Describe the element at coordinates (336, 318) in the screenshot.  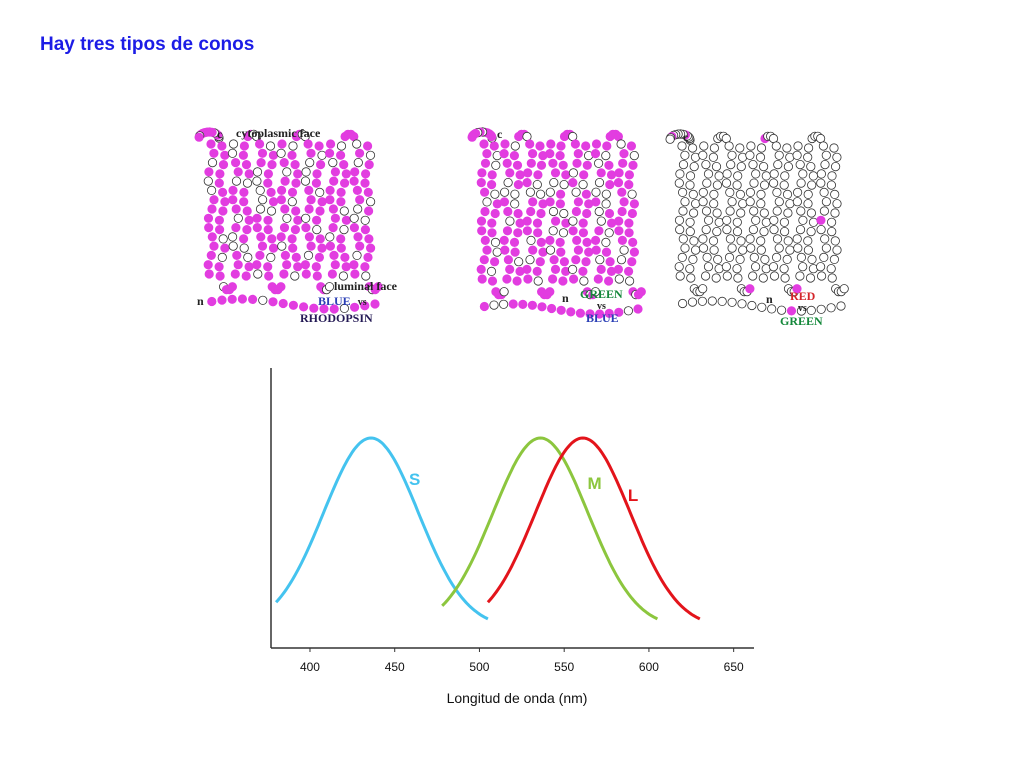
I see `comparison-second: RHODOPSIN` at that location.